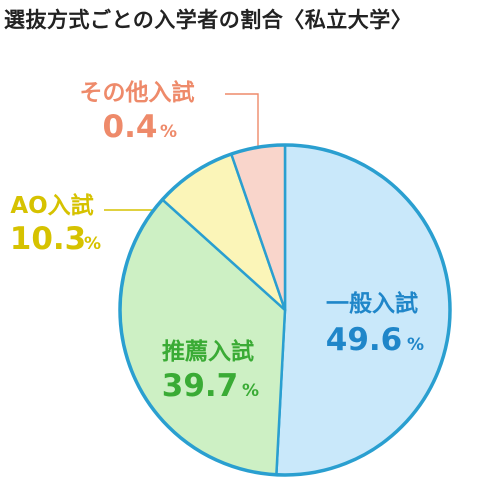 Image resolution: width=478 pixels, height=478 pixels. I want to click on slice-unit-recommendation: %, so click(250, 391).